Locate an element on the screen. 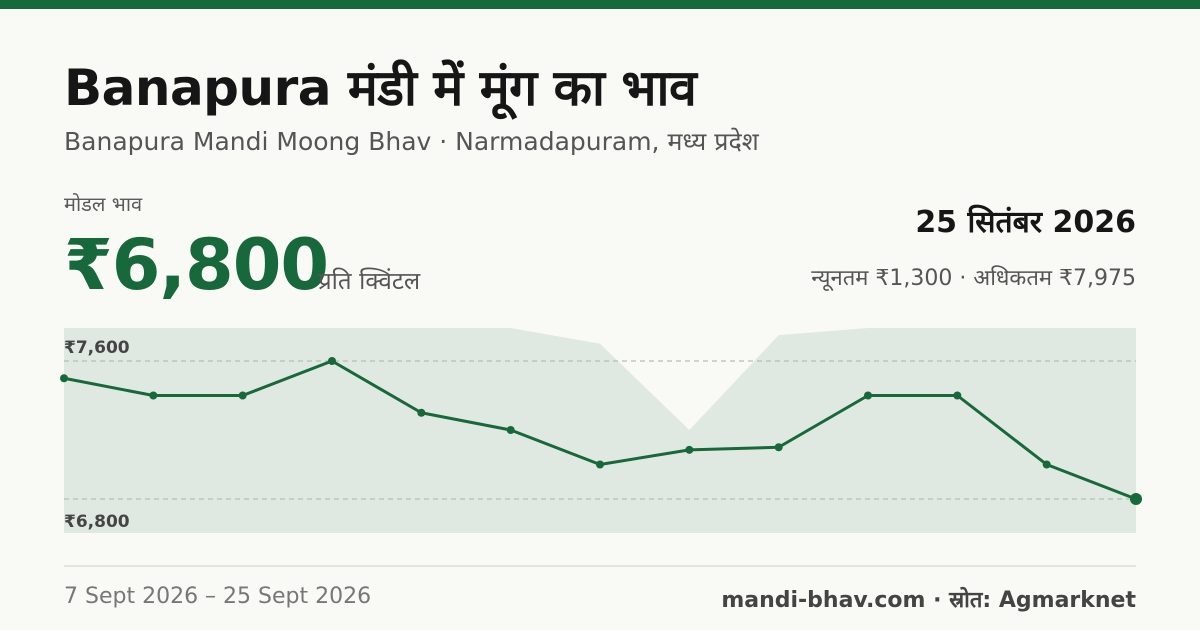 The height and width of the screenshot is (630, 1200). source-credit: mandi-bhav.com · स्रोत: Agmarknet is located at coordinates (928, 600).